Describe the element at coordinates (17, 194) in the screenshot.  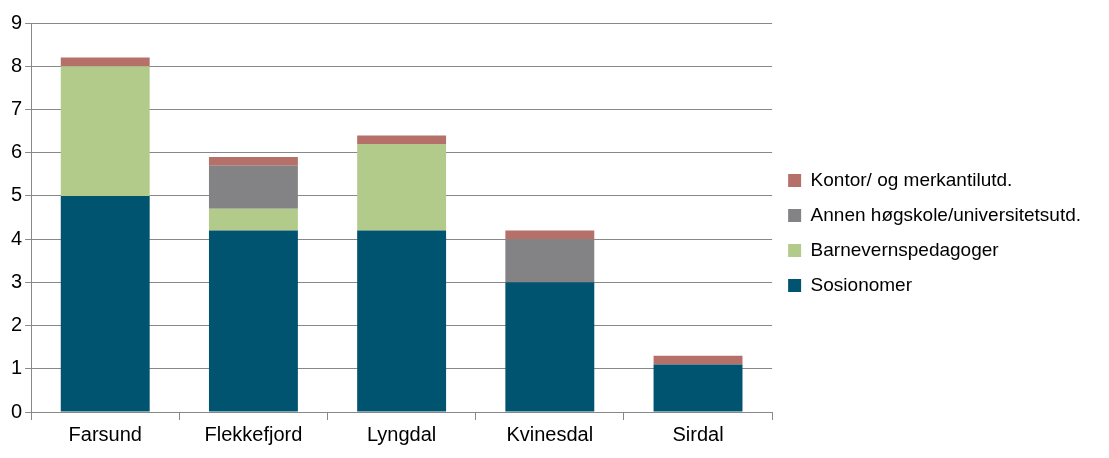
I see `y-tick-label: 5` at that location.